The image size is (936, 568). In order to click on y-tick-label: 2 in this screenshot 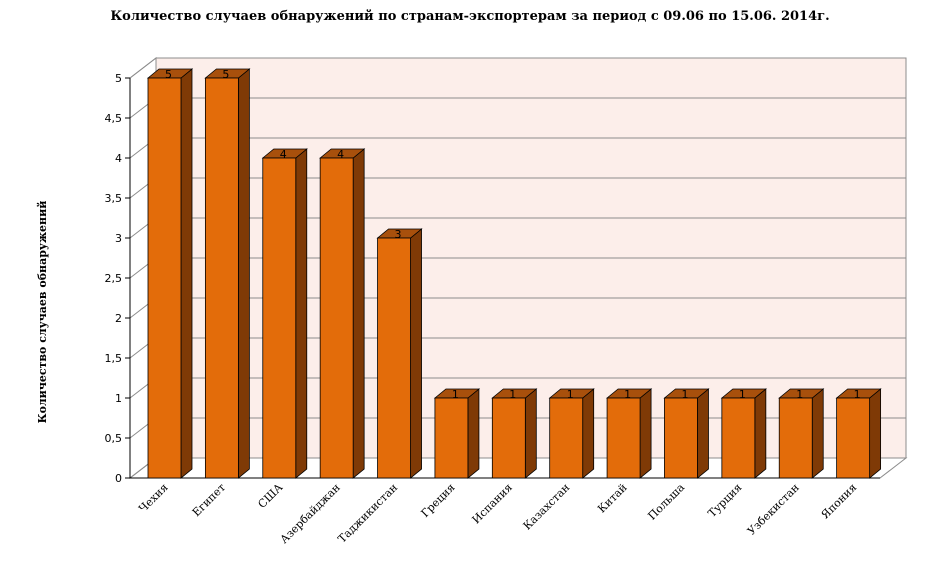, I will do `click(118, 318)`.